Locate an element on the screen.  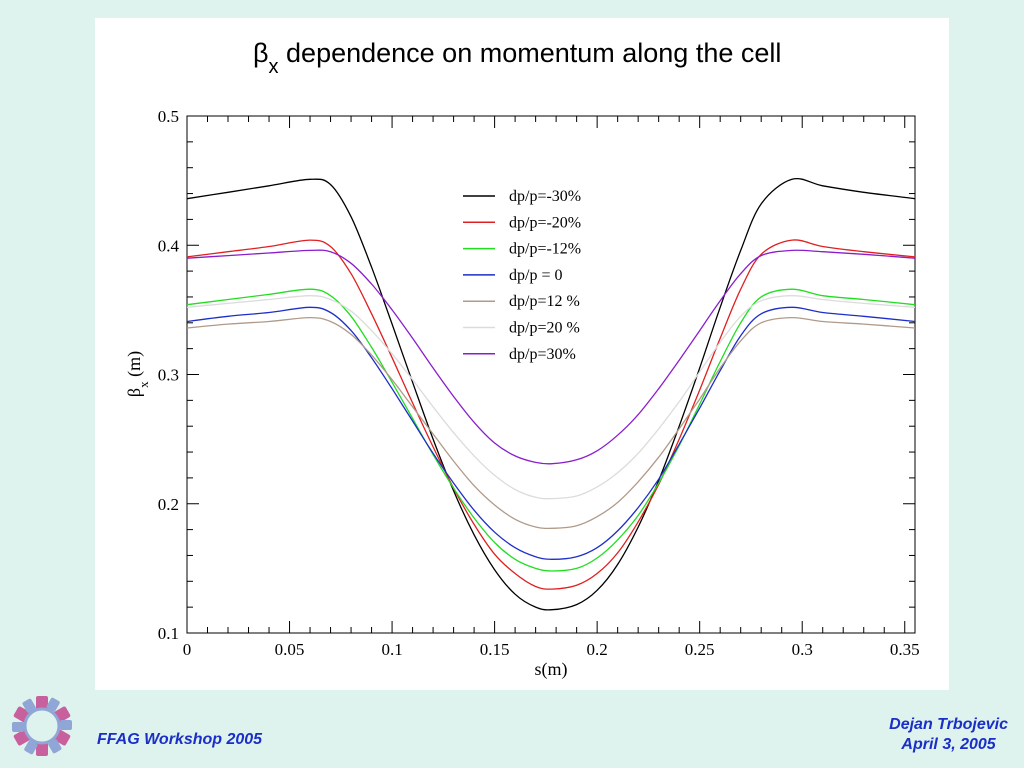
x-tick-label: 0.3 is located at coordinates (802, 649).